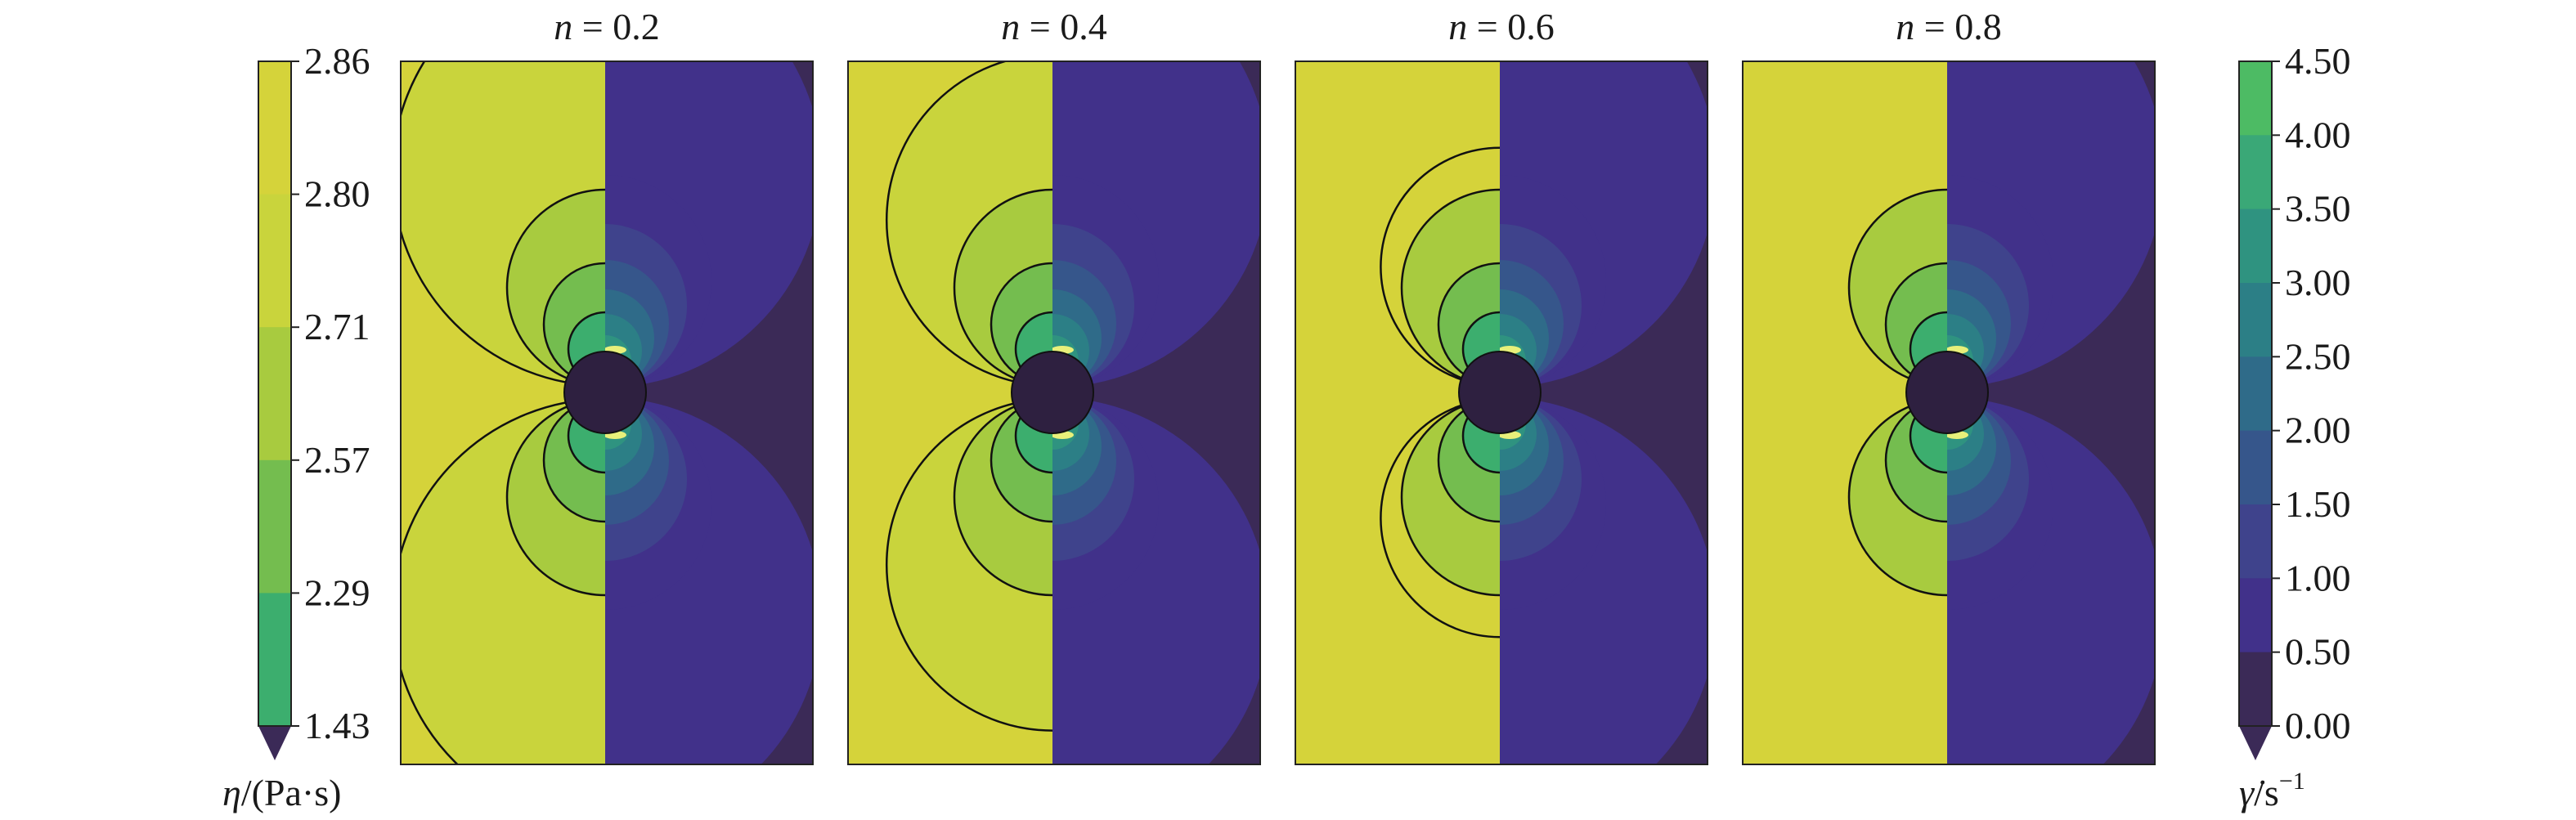 Image resolution: width=2576 pixels, height=820 pixels. What do you see at coordinates (2318, 134) in the screenshot?
I see `shear-rate-colorbar-tick-label-1: 4.00` at bounding box center [2318, 134].